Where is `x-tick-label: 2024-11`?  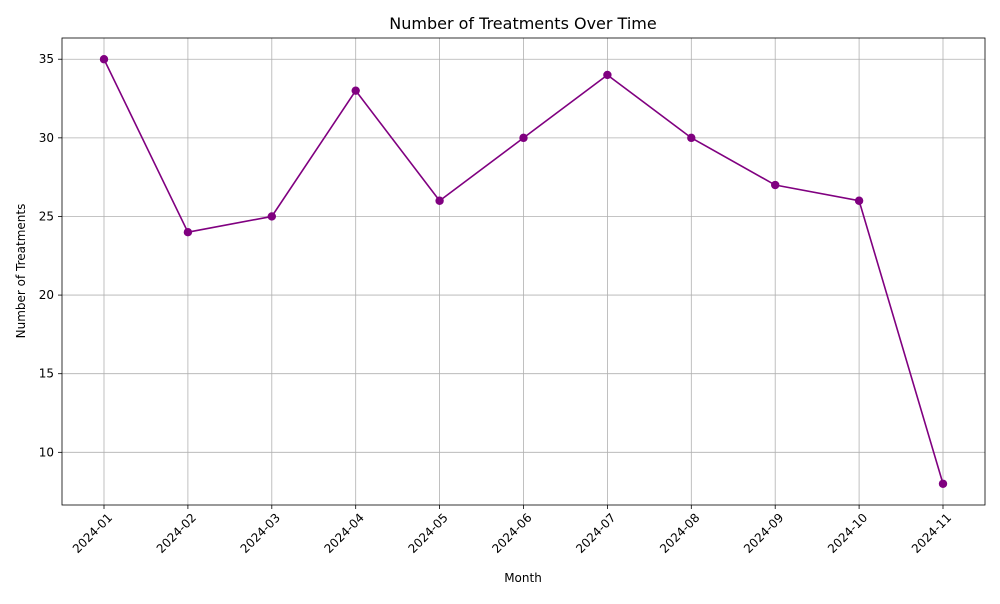
x-tick-label: 2024-11 is located at coordinates (931, 533).